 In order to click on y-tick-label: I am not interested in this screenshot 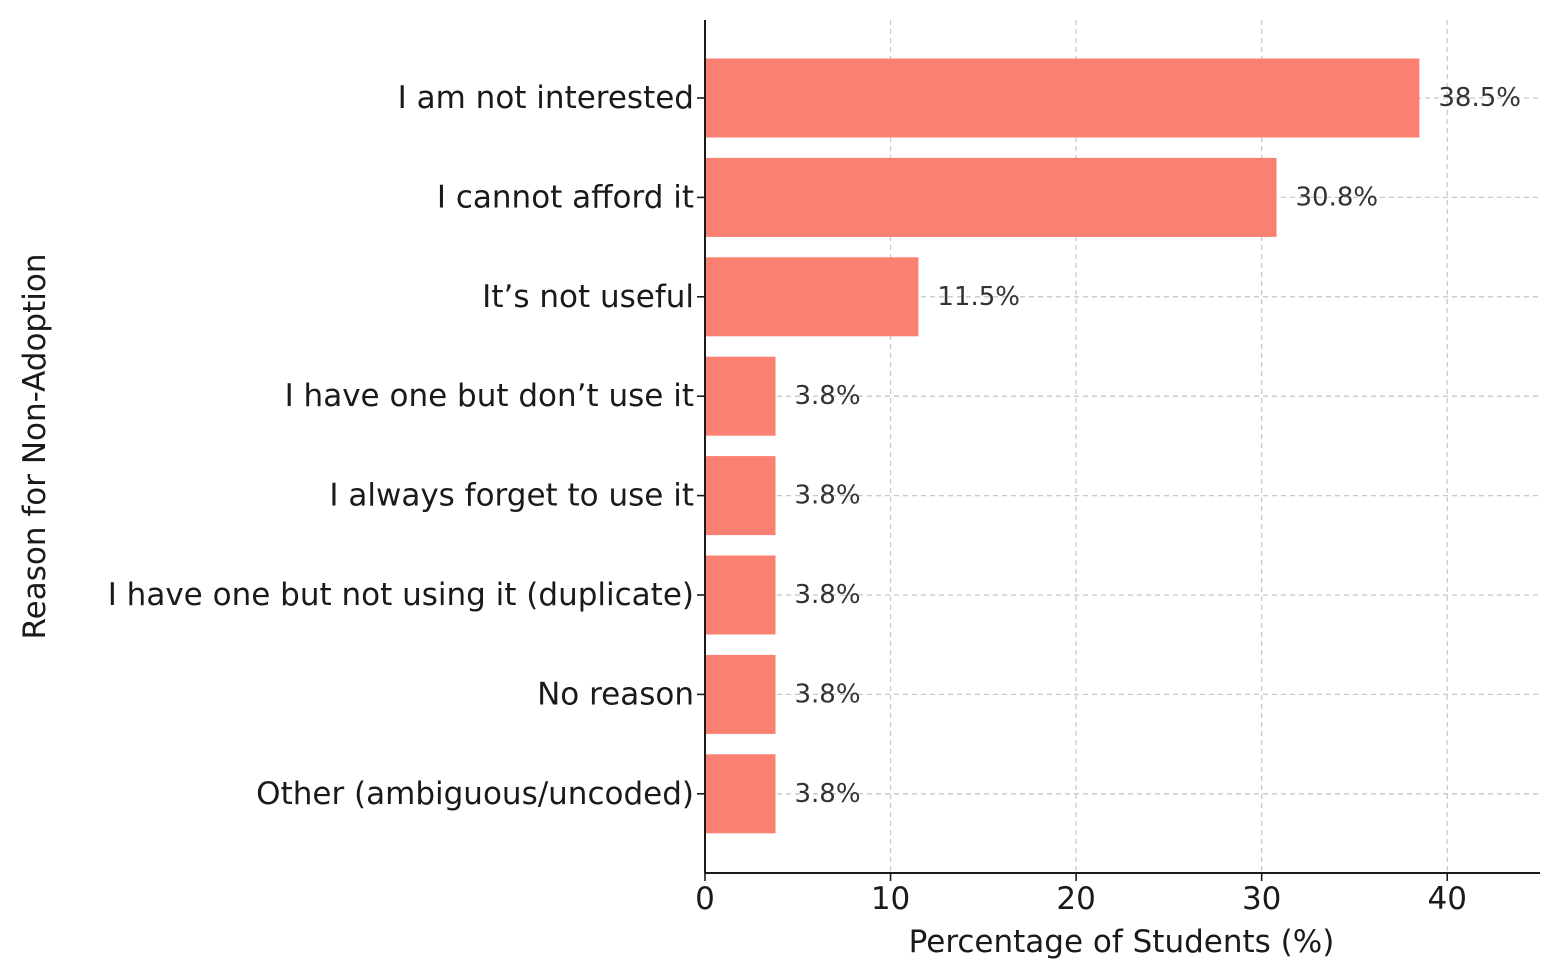, I will do `click(546, 98)`.